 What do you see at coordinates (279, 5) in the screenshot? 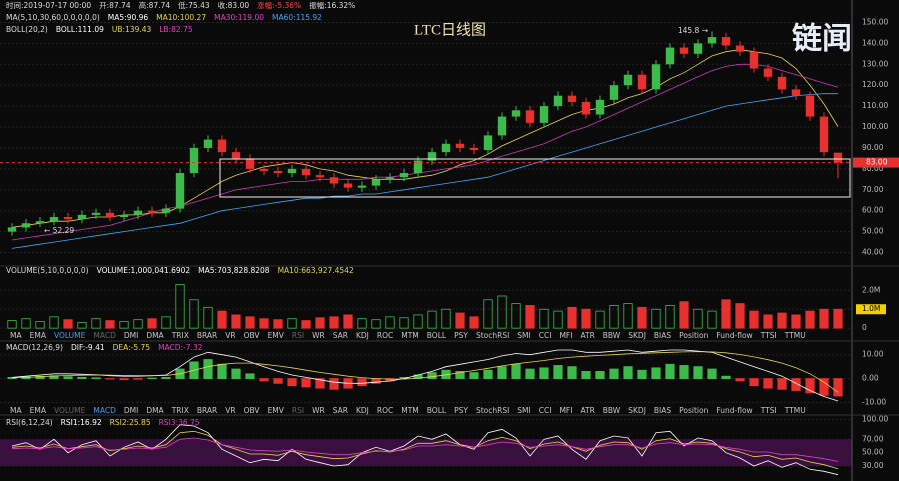
I see `info-text: 涨幅:-5.36%` at bounding box center [279, 5].